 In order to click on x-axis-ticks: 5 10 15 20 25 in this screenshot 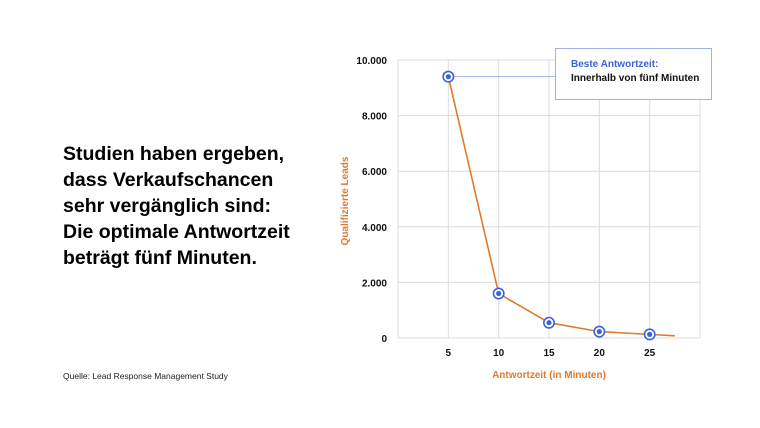, I will do `click(551, 353)`.